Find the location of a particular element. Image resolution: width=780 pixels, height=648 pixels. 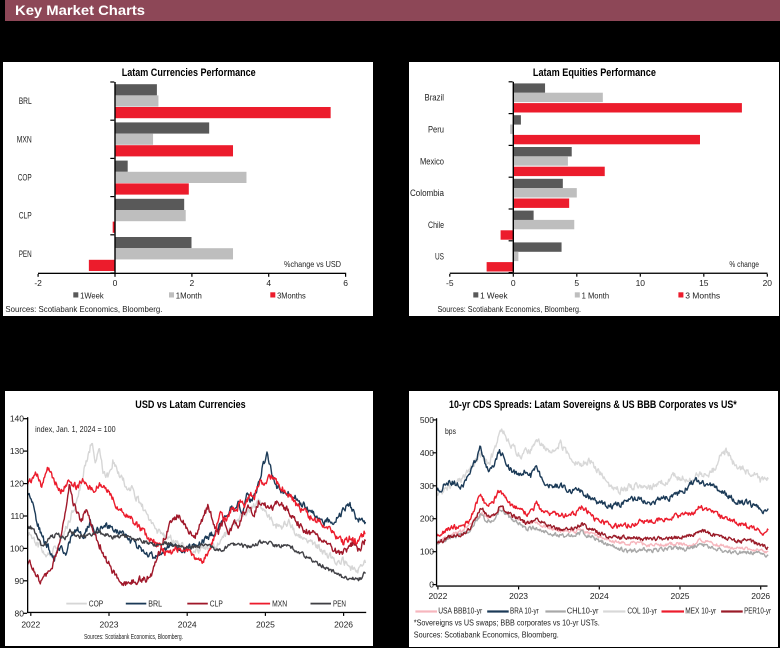

svg-text: US is located at coordinates (439, 257).